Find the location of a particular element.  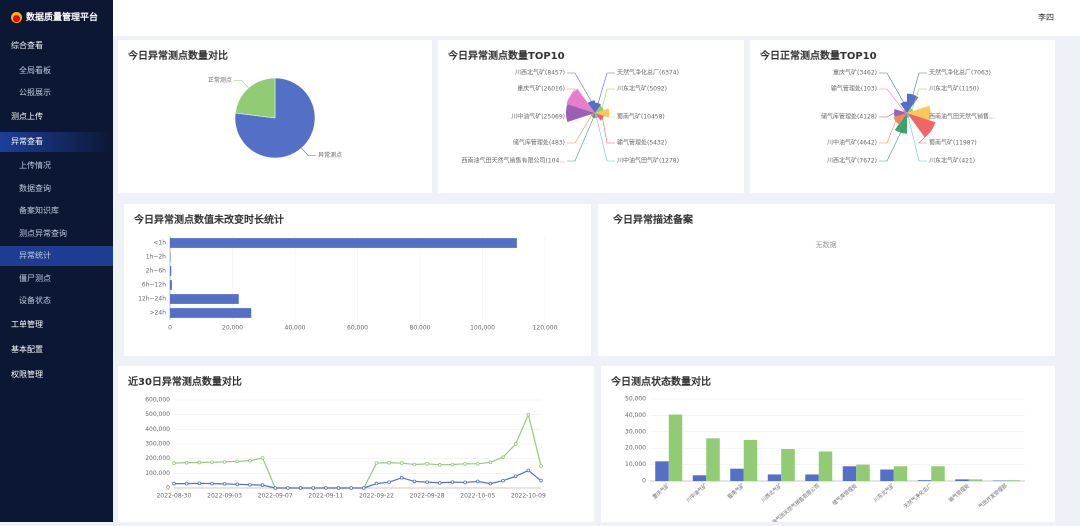

y-tick-label: 100,000 is located at coordinates (157, 473).